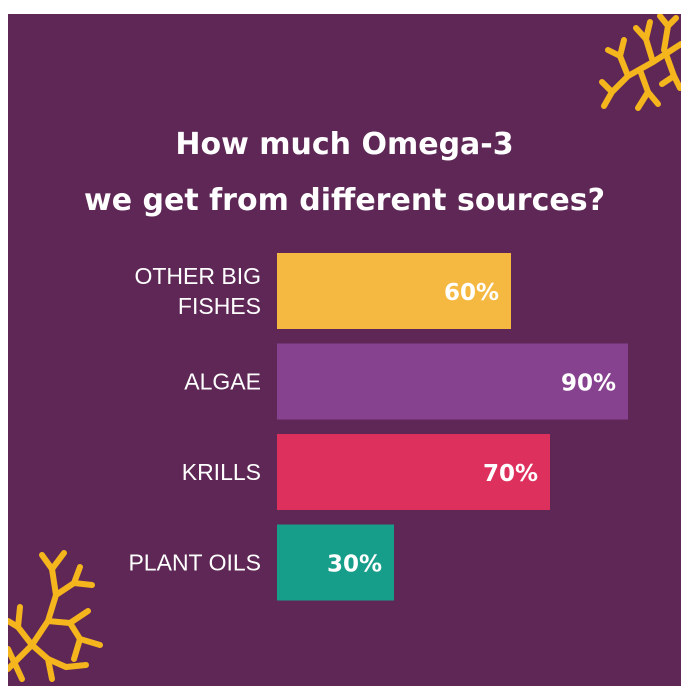 The image size is (690, 700). What do you see at coordinates (344, 144) in the screenshot?
I see `chart-title-line-1: How much Omega-3` at bounding box center [344, 144].